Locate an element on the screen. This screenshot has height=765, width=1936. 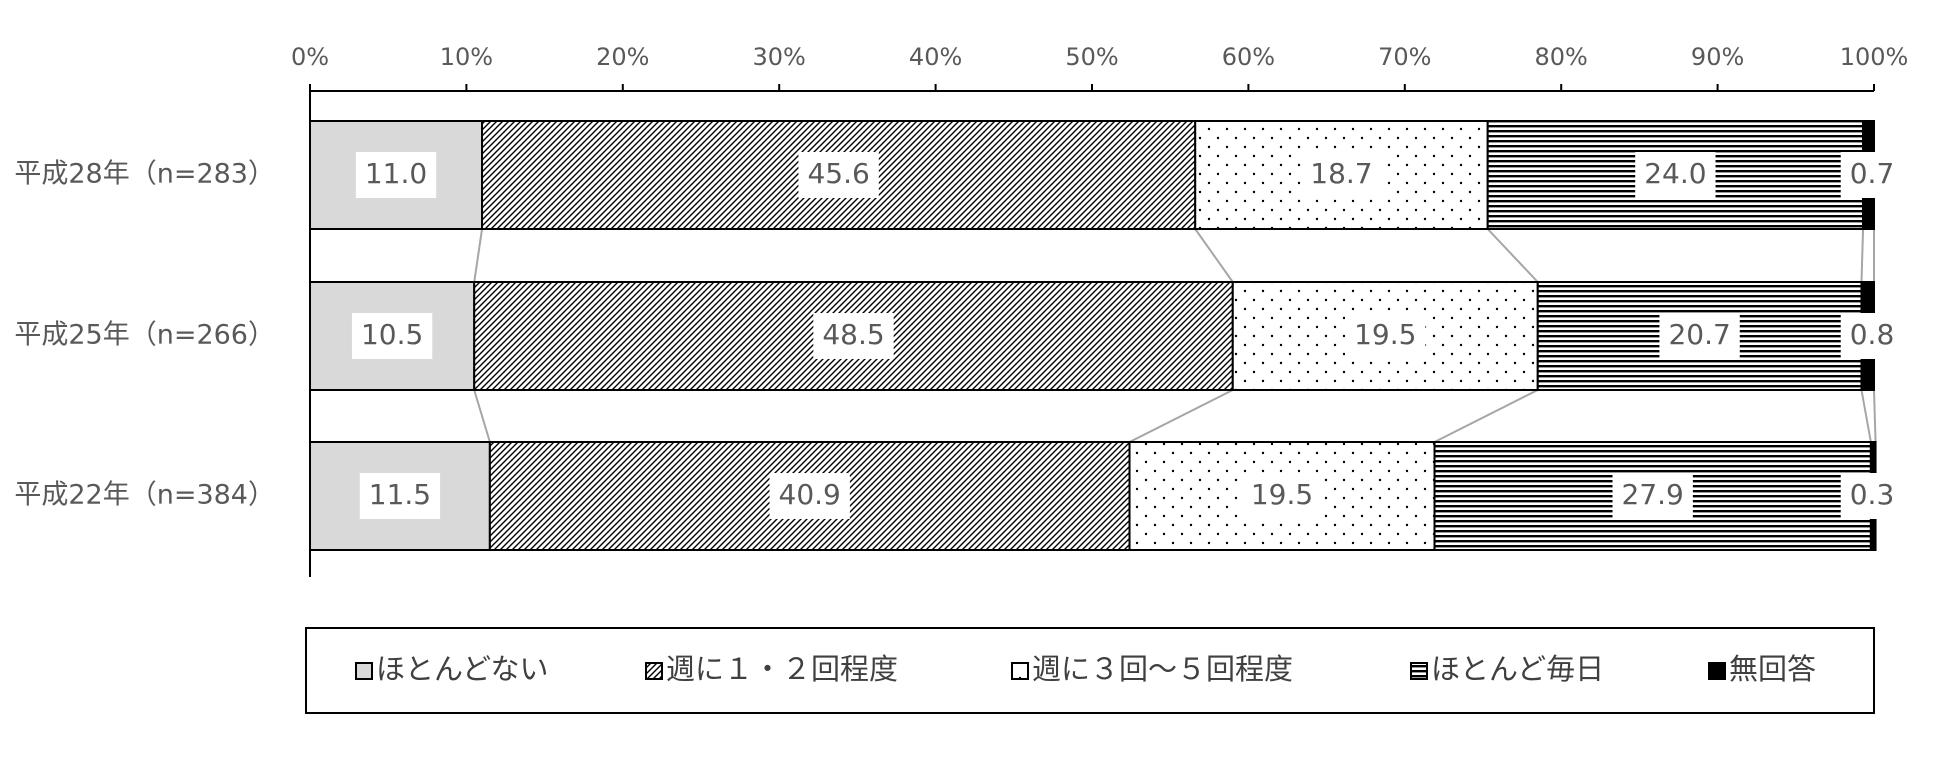
category-label: 平成25年（n=266） is located at coordinates (144, 335).